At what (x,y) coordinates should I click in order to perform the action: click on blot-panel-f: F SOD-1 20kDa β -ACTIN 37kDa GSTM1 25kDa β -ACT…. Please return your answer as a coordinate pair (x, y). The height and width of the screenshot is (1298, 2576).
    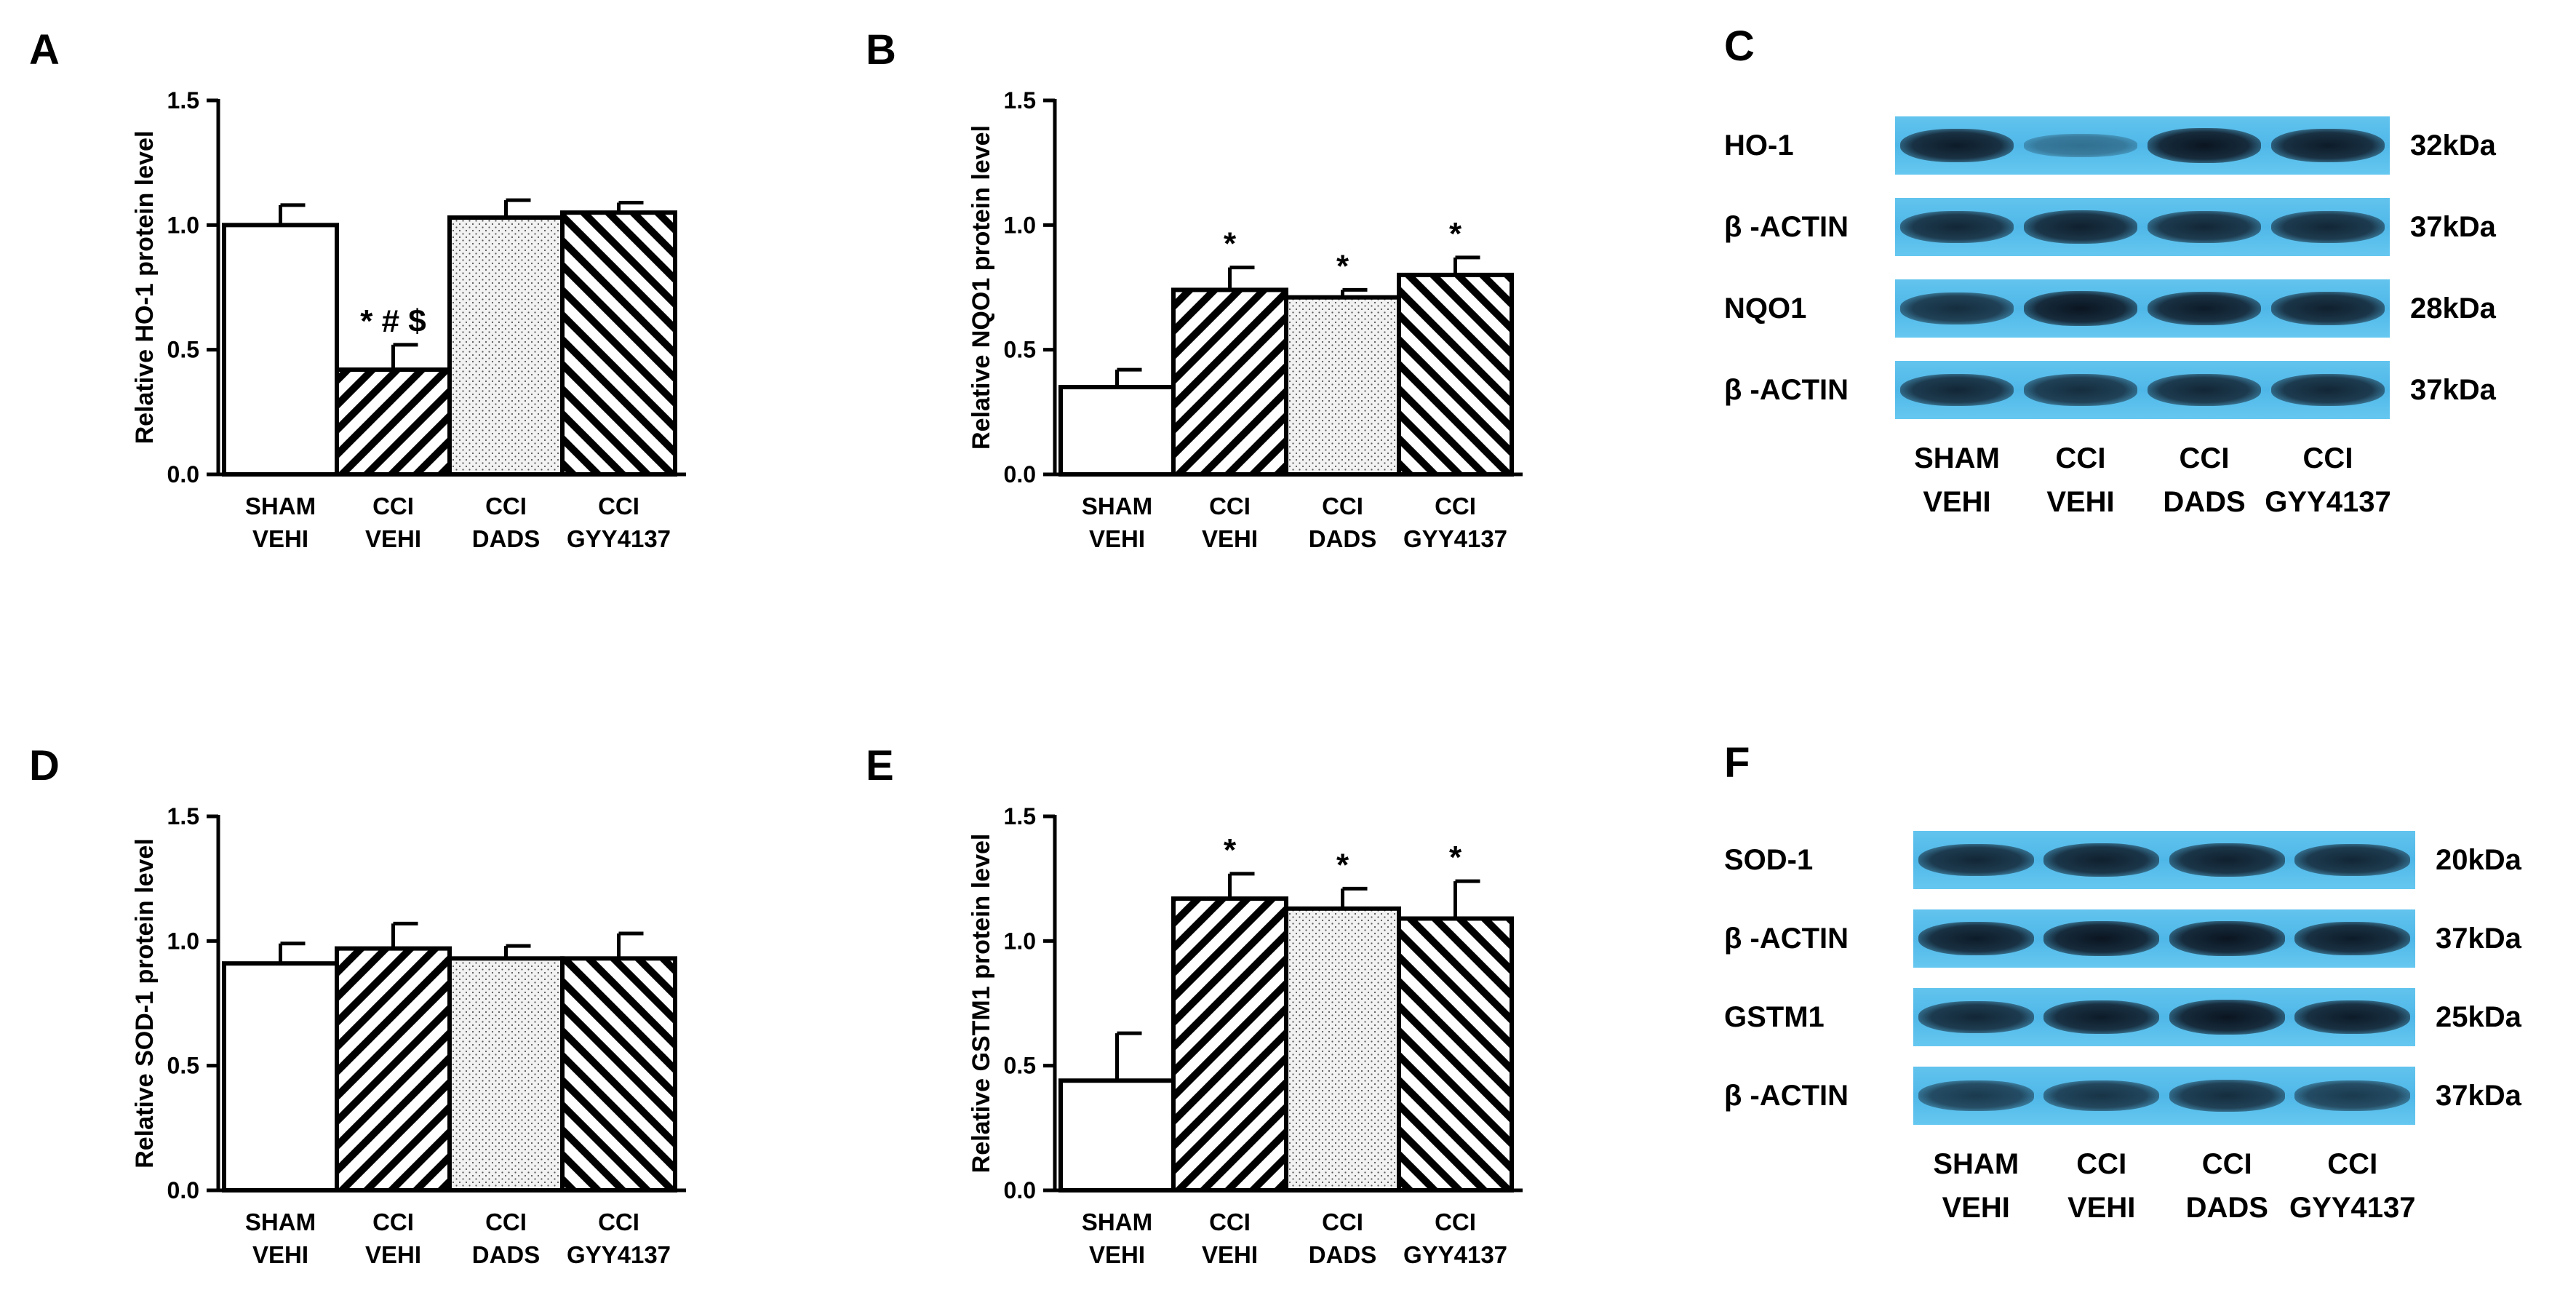
    Looking at the image, I should click on (2150, 1013).